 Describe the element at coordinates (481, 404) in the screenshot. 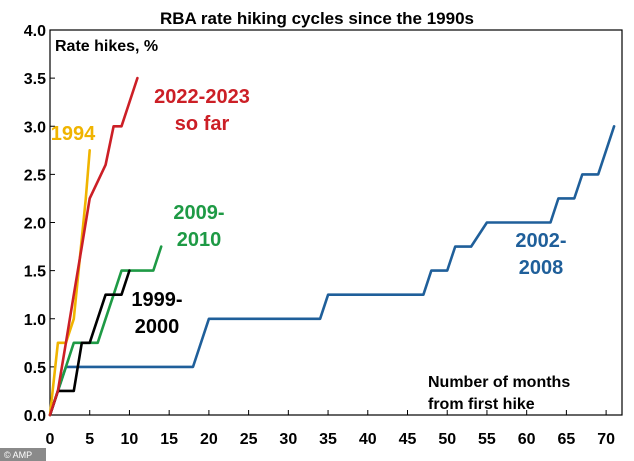

I see `x-axis-label-line-2: from first hike` at that location.